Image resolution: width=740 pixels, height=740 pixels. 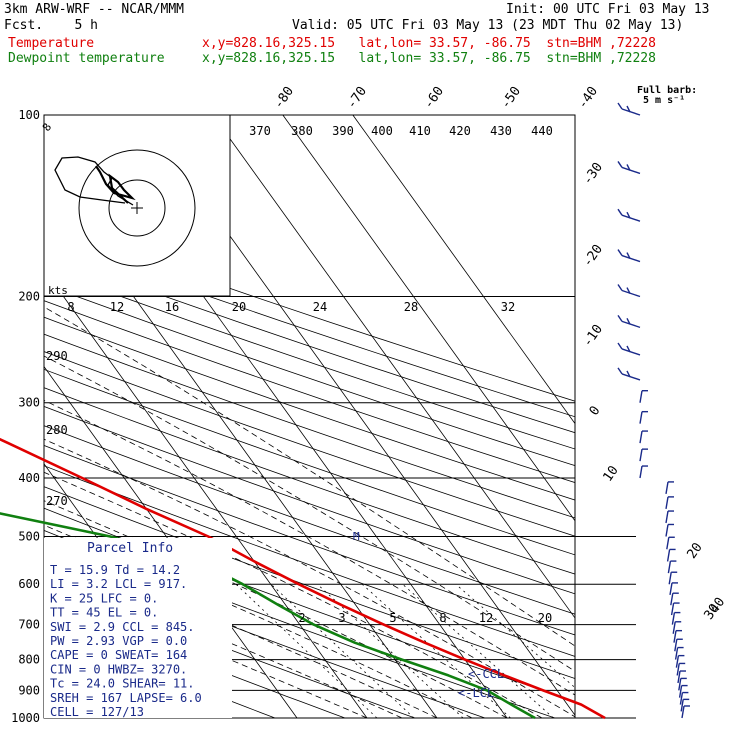 I want to click on parcel-info-row: Tc = 24.0 SHEAR= 11., so click(x=122, y=684).